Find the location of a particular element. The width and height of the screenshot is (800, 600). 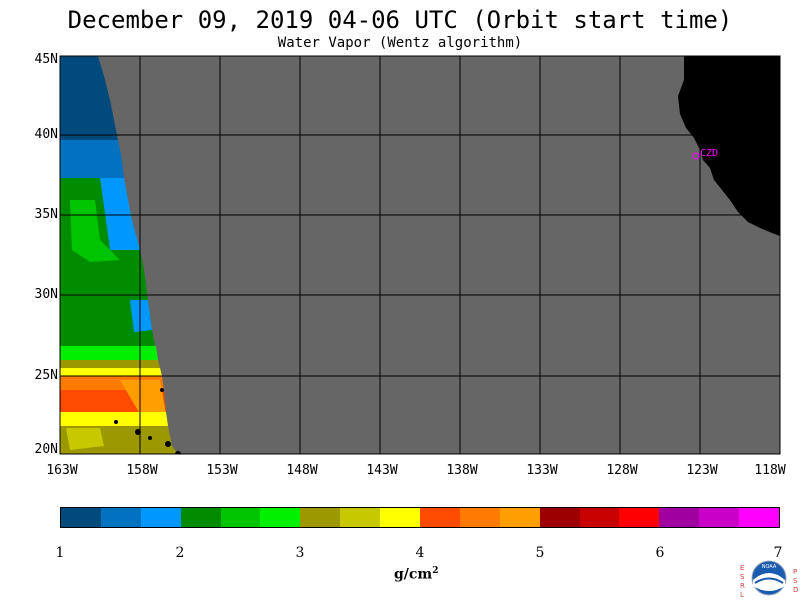

colorbar is located at coordinates (420, 517).